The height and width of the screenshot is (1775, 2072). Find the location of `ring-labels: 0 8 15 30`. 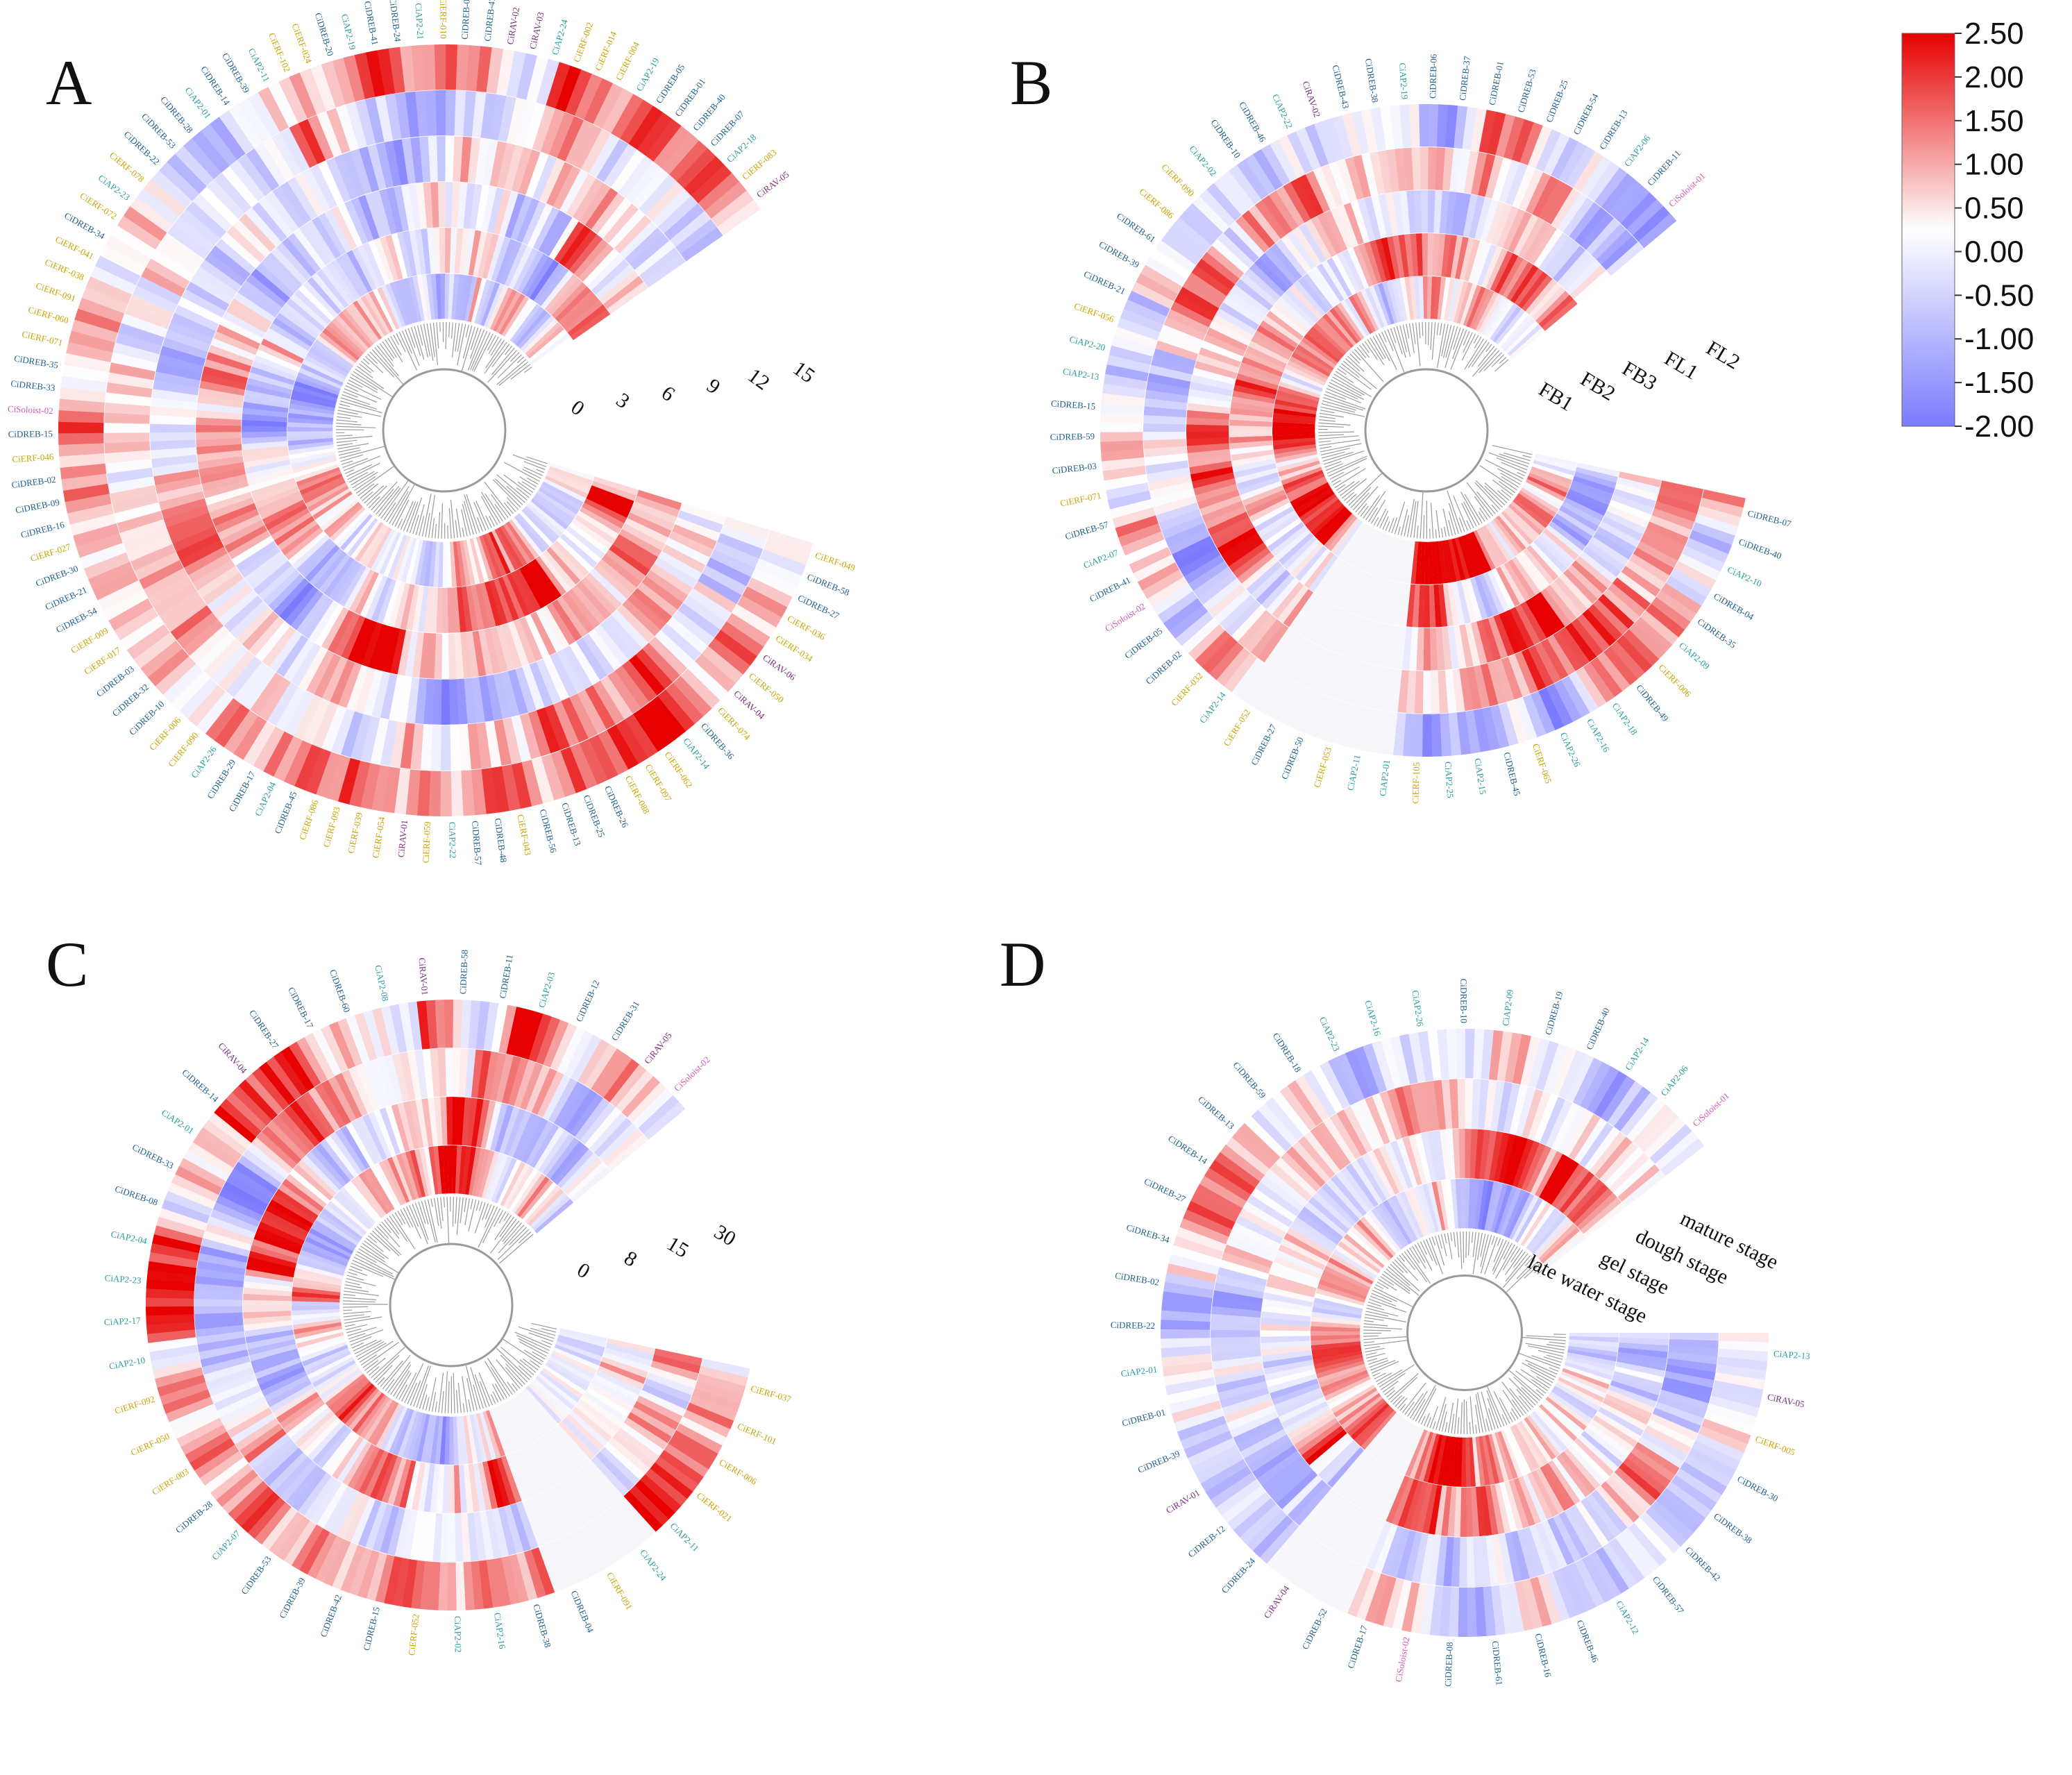

ring-labels: 0 8 15 30 is located at coordinates (656, 1252).